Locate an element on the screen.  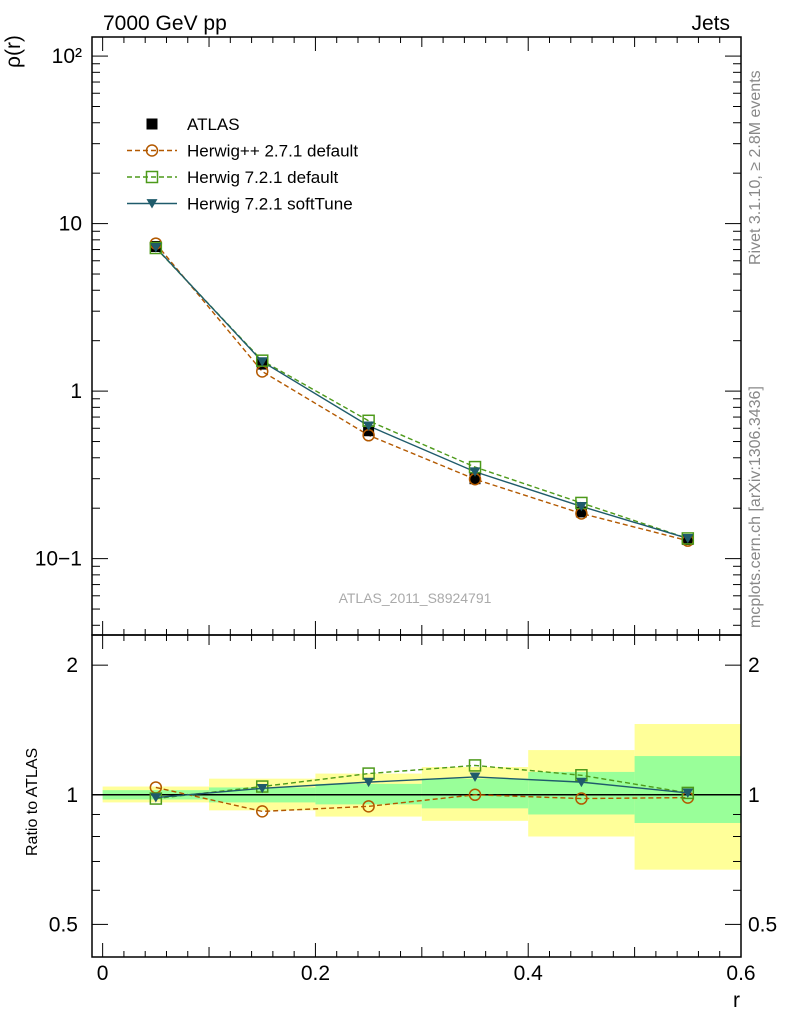
ratio-y-tick-label: 1 is located at coordinates (72, 795).